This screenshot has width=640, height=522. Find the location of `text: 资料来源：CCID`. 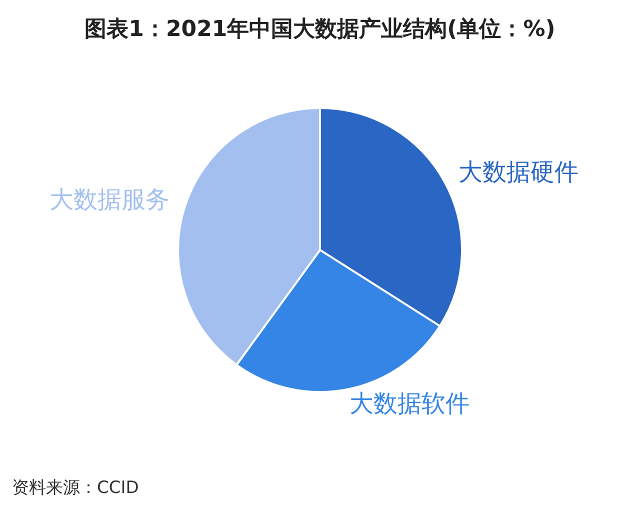

text: 资料来源：CCID is located at coordinates (75, 488).